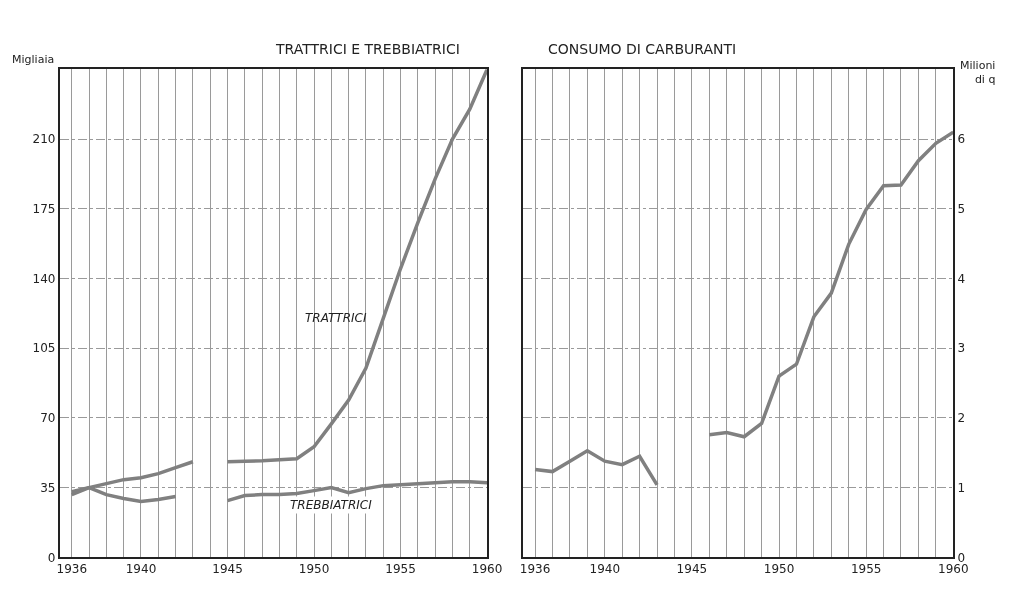  Describe the element at coordinates (961, 557) in the screenshot. I see `y2-tick-label: 0` at that location.